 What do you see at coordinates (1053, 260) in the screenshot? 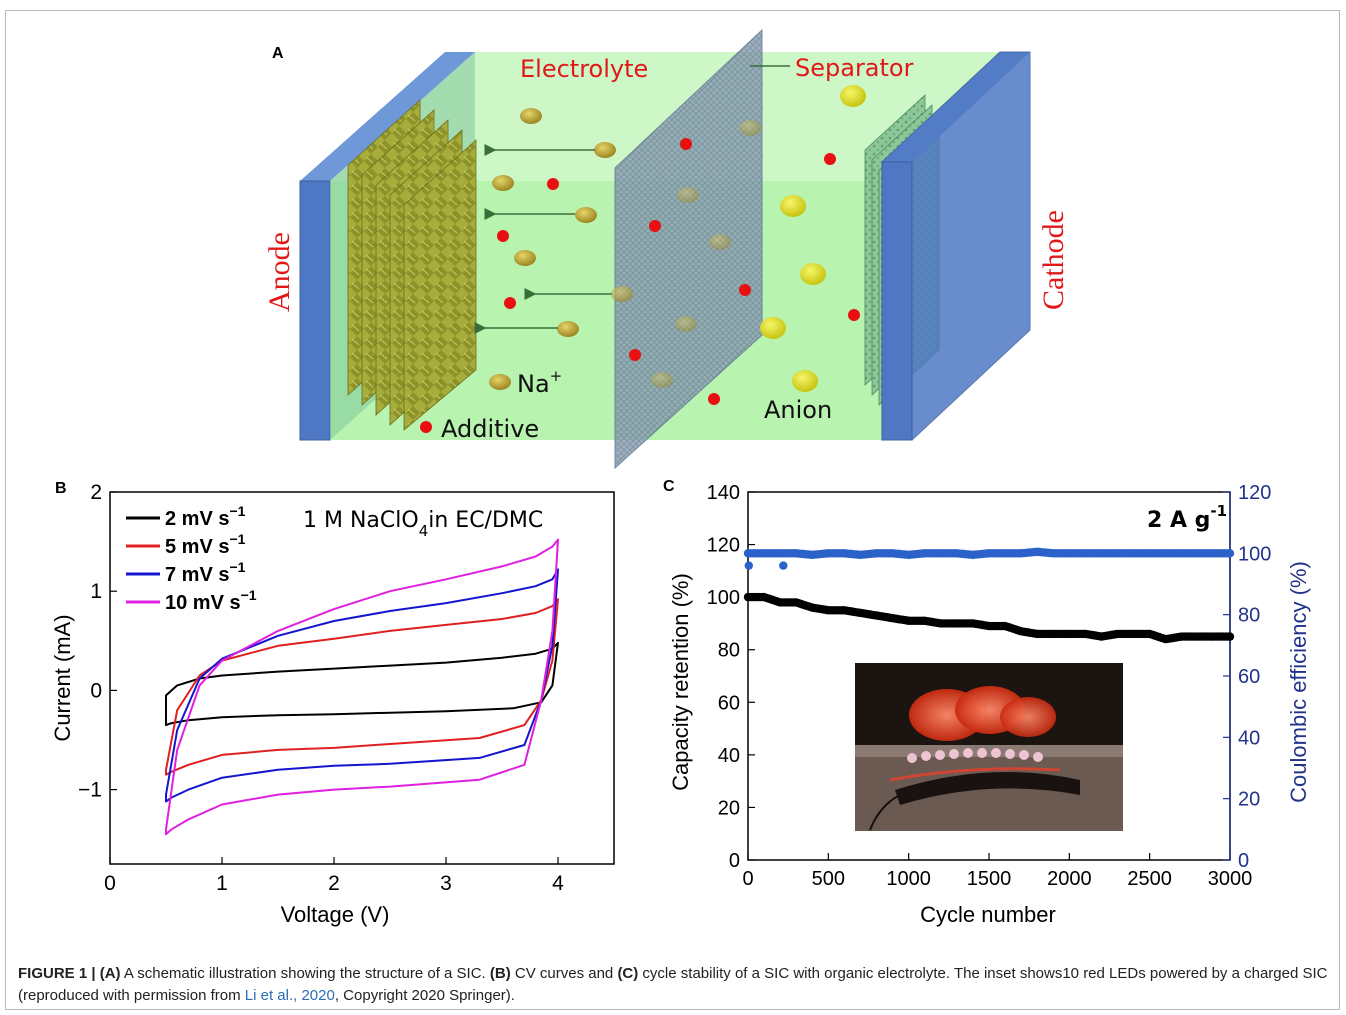
I see `cathode-label: Cathode` at bounding box center [1053, 260].